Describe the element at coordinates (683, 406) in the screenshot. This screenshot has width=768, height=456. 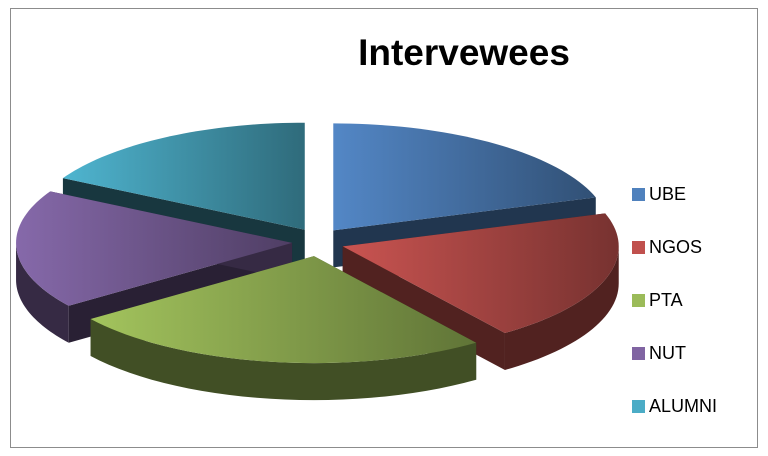
I see `legend-label: ALUMNI` at that location.